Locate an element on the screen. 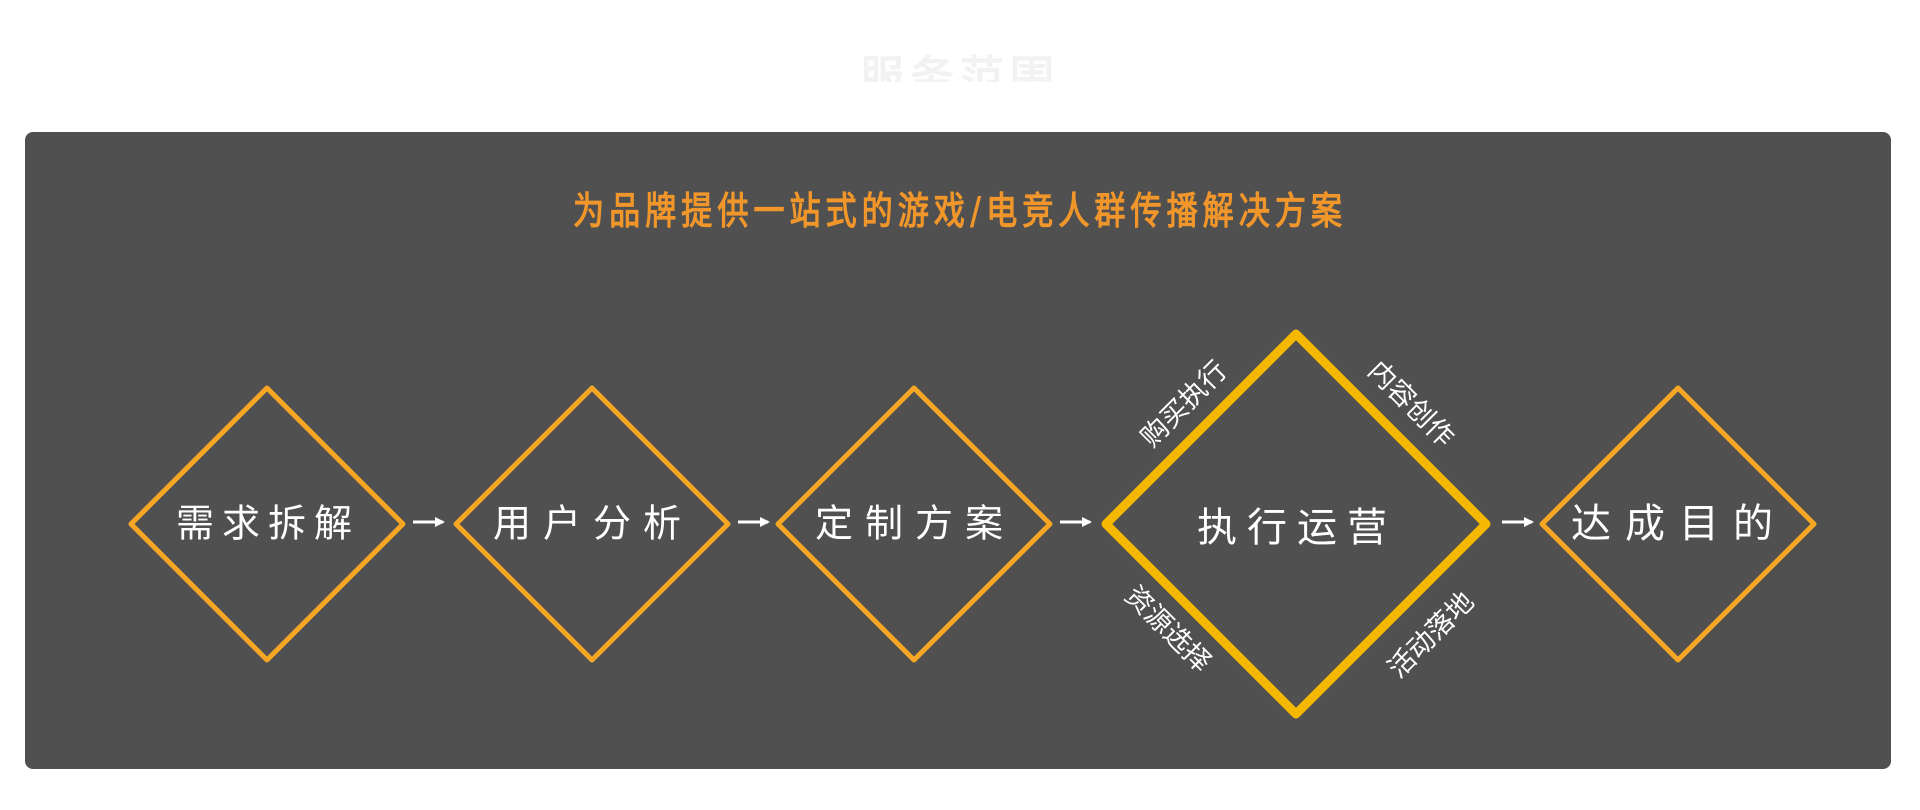 The image size is (1920, 810). step-diamond-highlight is located at coordinates (1296, 524).